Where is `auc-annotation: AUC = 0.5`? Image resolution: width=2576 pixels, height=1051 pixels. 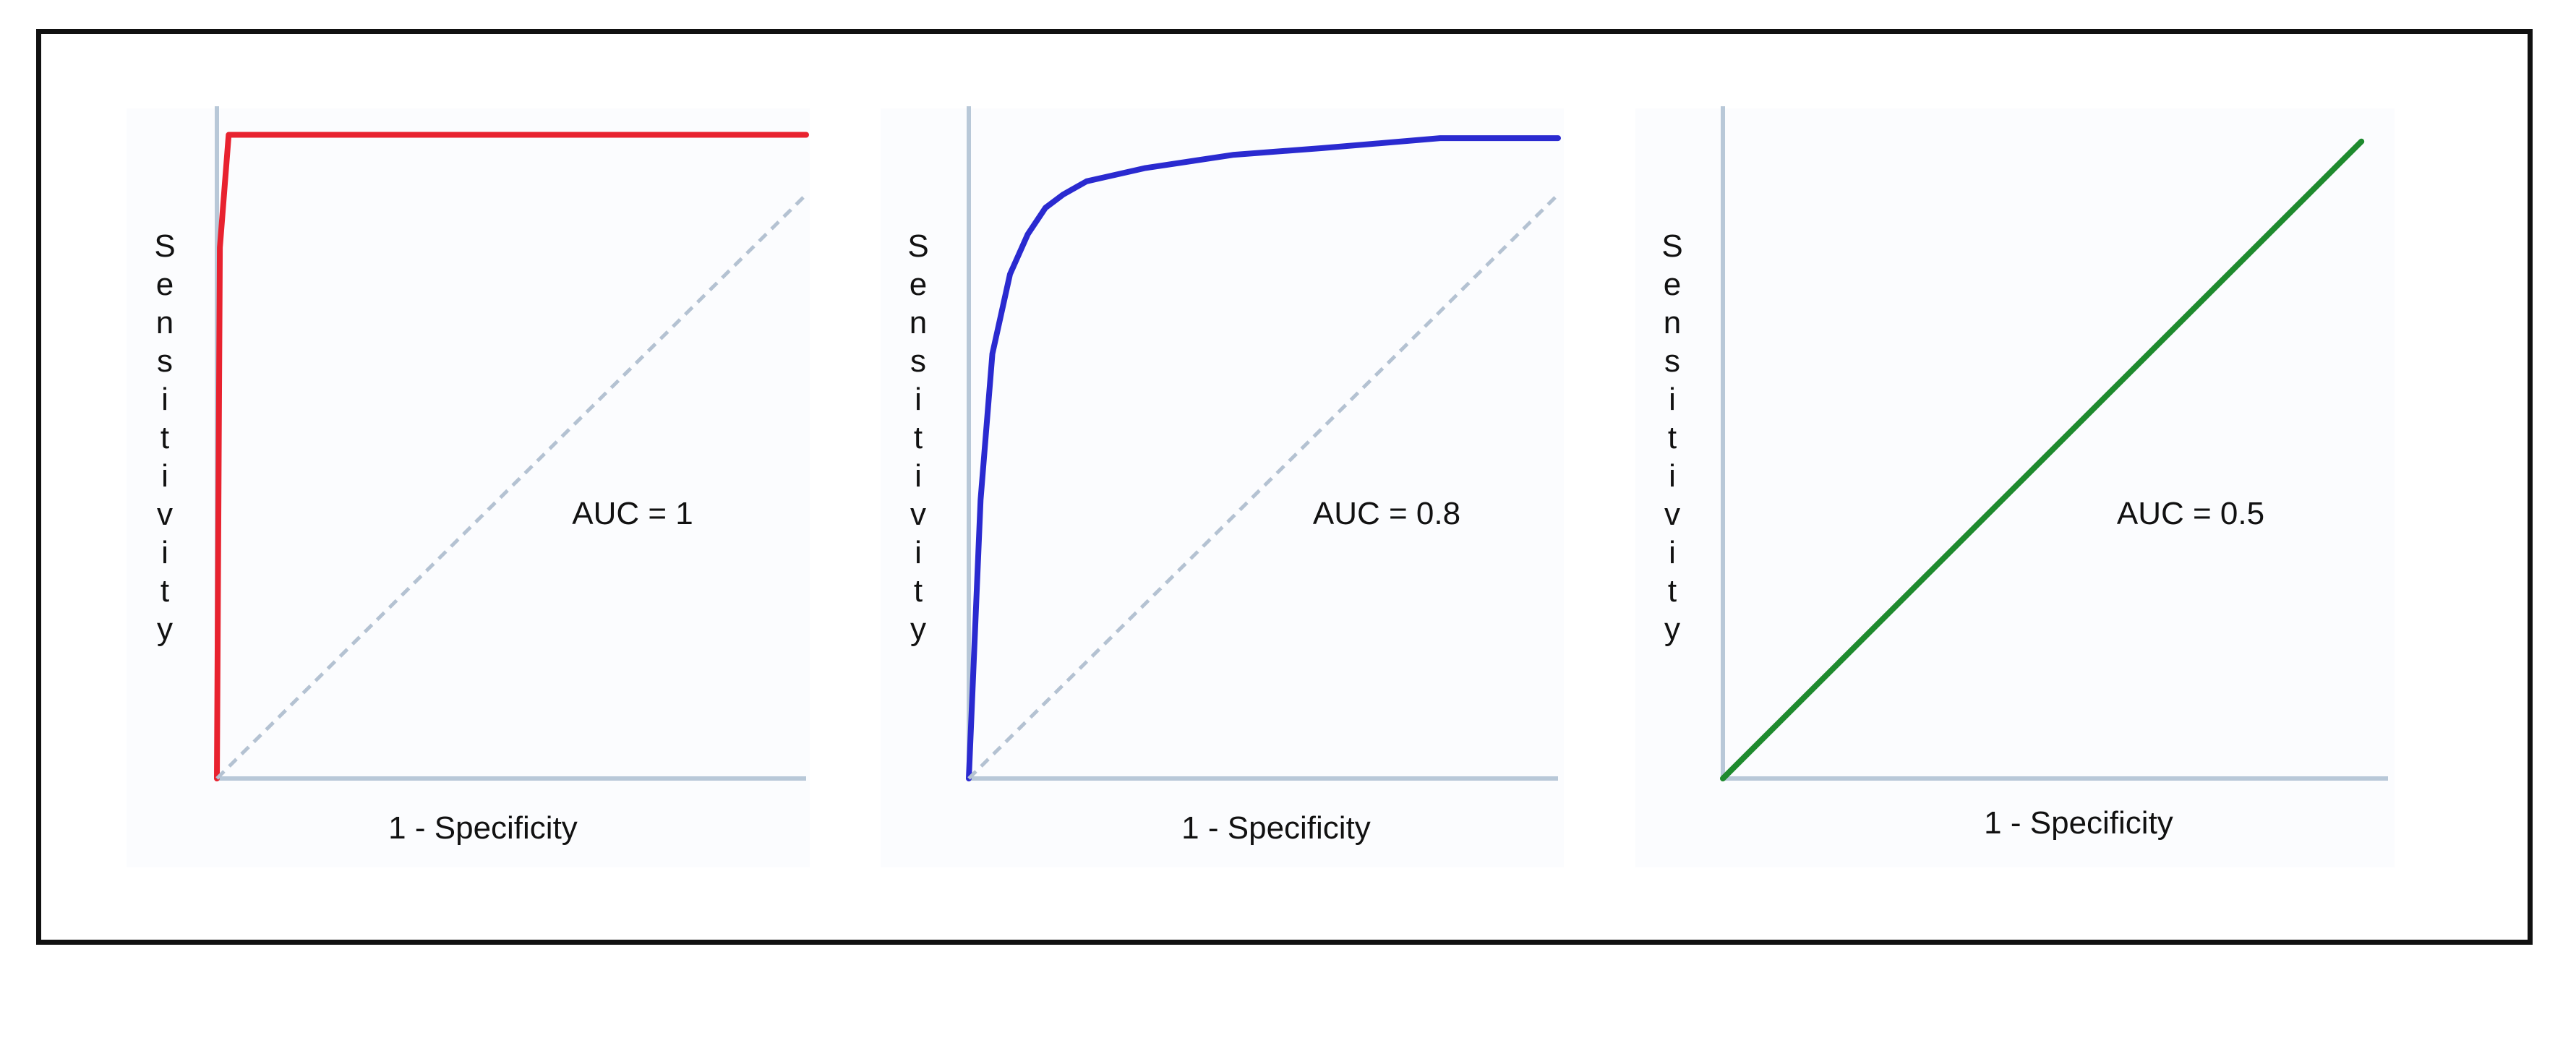 auc-annotation: AUC = 0.5 is located at coordinates (2190, 513).